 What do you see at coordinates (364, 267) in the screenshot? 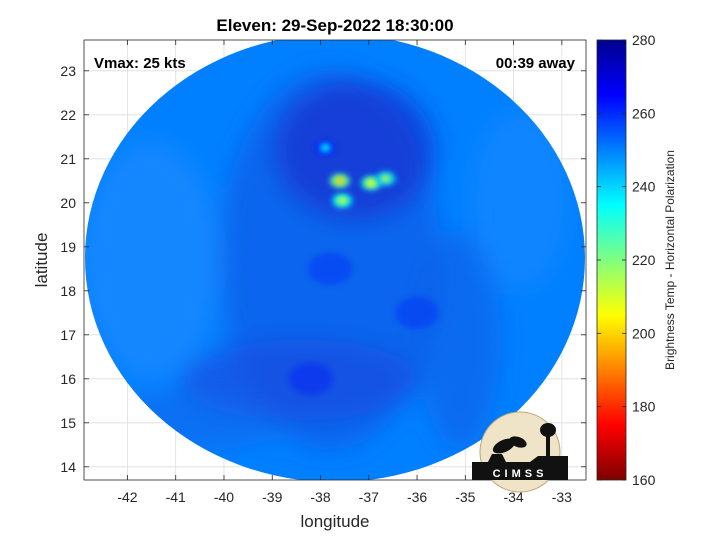
I see `feature-layer` at bounding box center [364, 267].